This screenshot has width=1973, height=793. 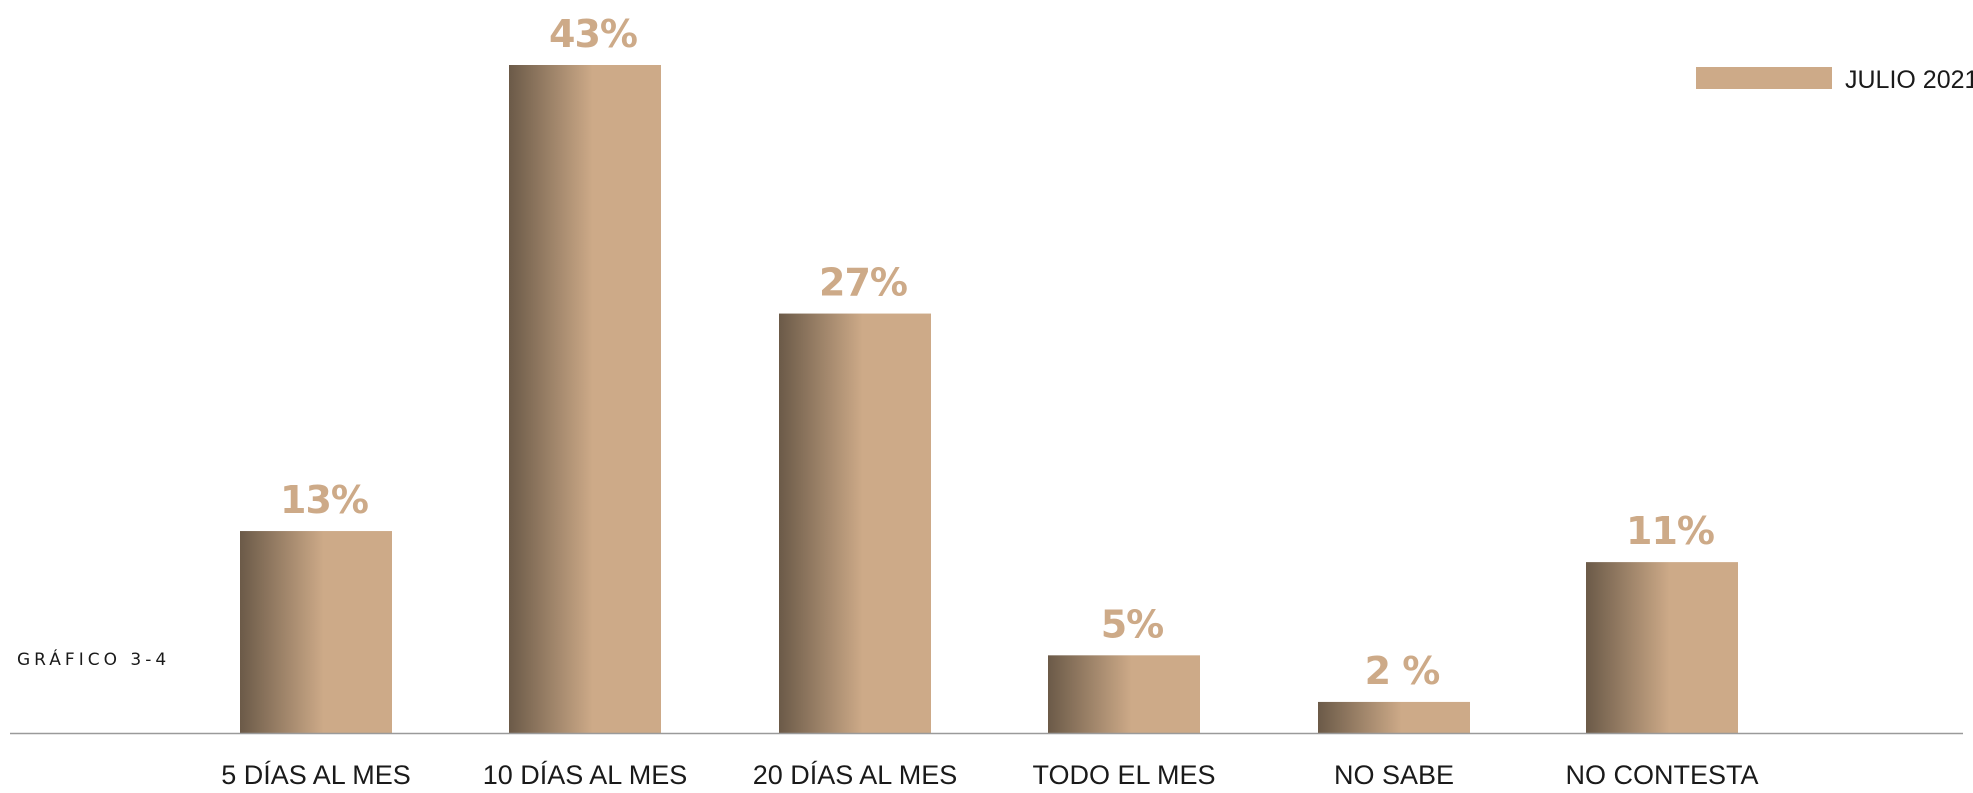 I want to click on category-label-4: TODO EL MES, so click(x=1123, y=775).